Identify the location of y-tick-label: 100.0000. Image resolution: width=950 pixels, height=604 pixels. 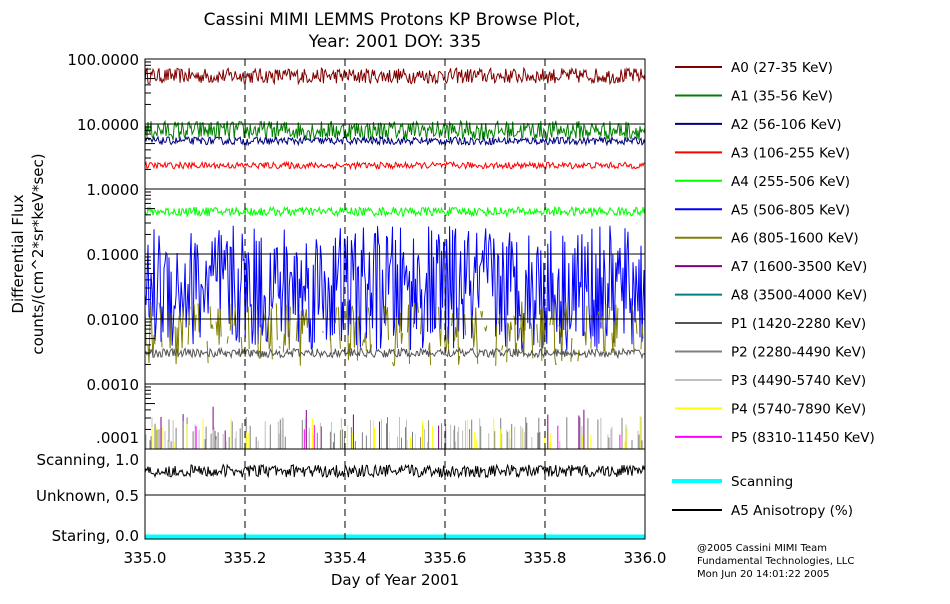
(103, 60).